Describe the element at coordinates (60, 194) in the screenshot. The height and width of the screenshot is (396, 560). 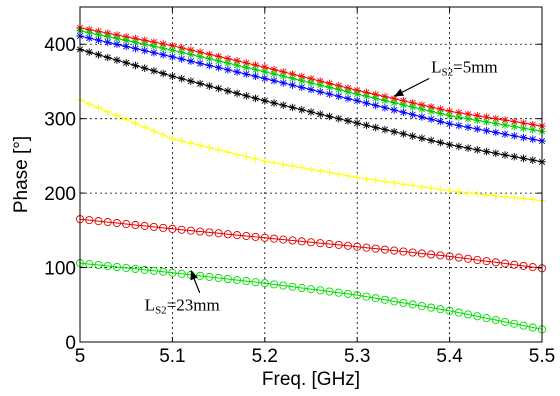
I see `y-tick-label: 200` at that location.